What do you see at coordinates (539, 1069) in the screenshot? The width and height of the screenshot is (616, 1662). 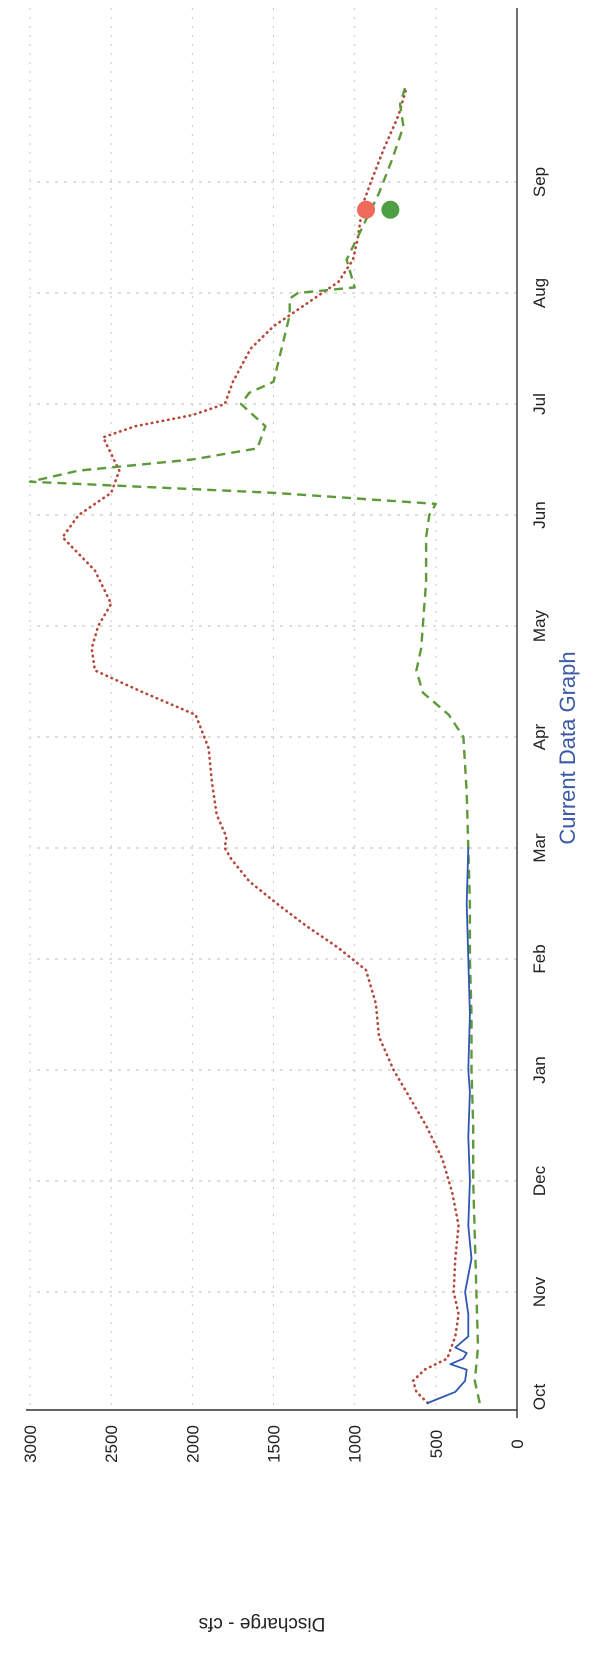 I see `x-tick-label-jan: Jan` at bounding box center [539, 1069].